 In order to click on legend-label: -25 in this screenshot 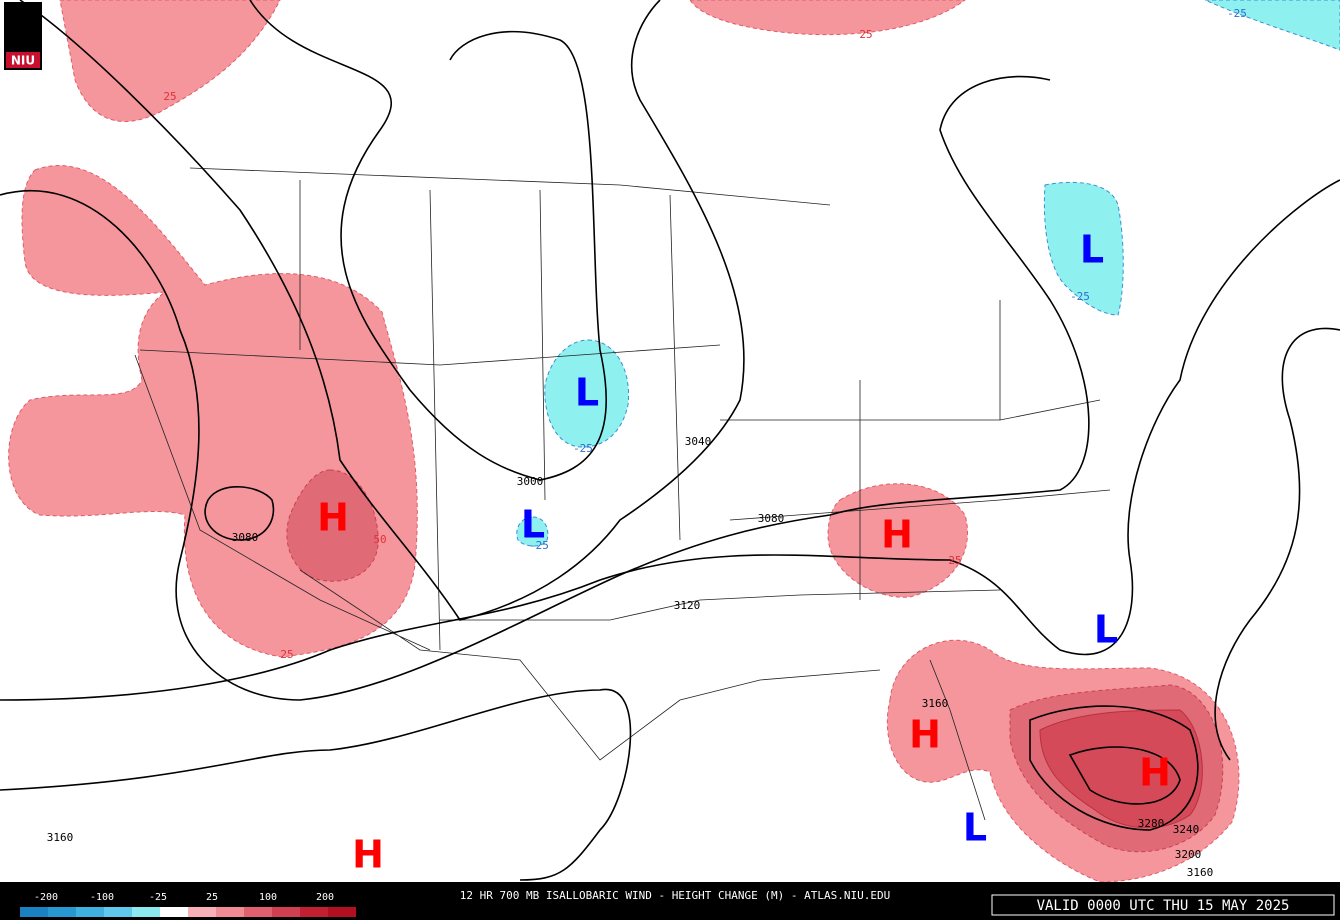, I will do `click(158, 897)`.